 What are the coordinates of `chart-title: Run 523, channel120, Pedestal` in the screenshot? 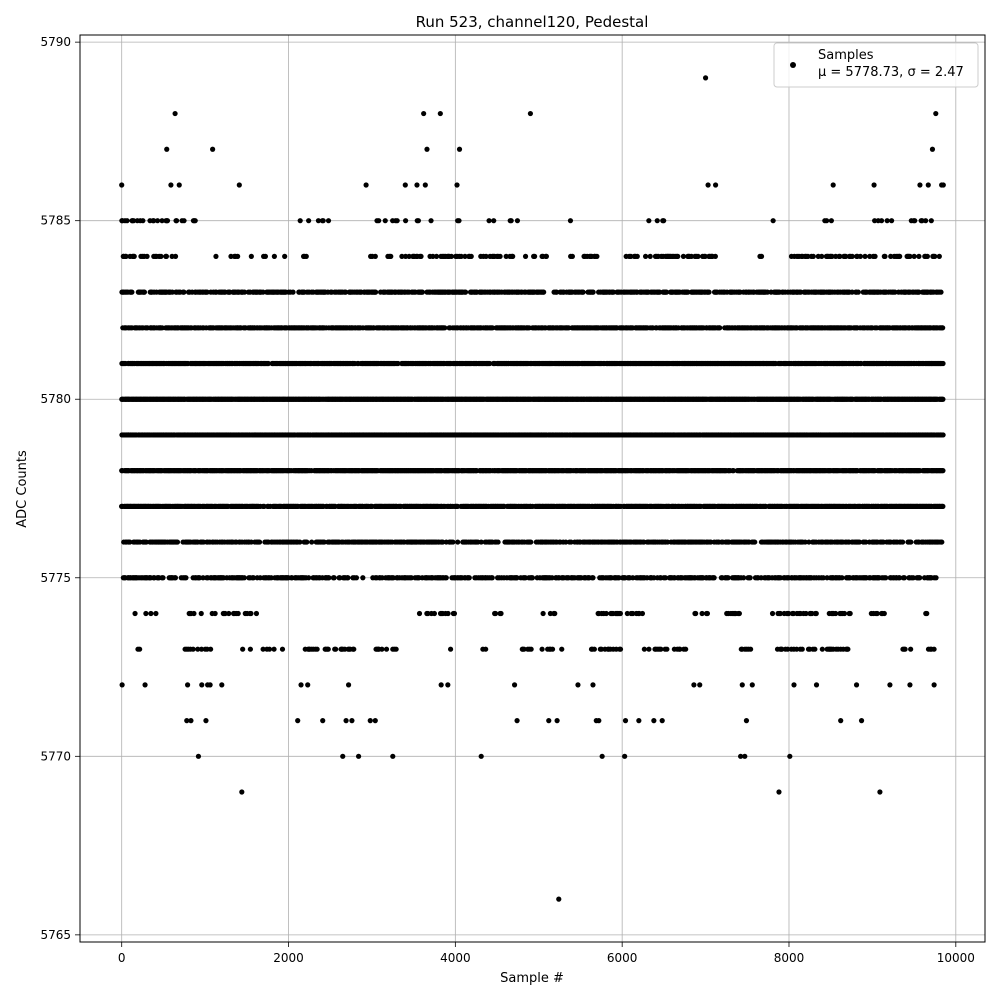 It's located at (532, 22).